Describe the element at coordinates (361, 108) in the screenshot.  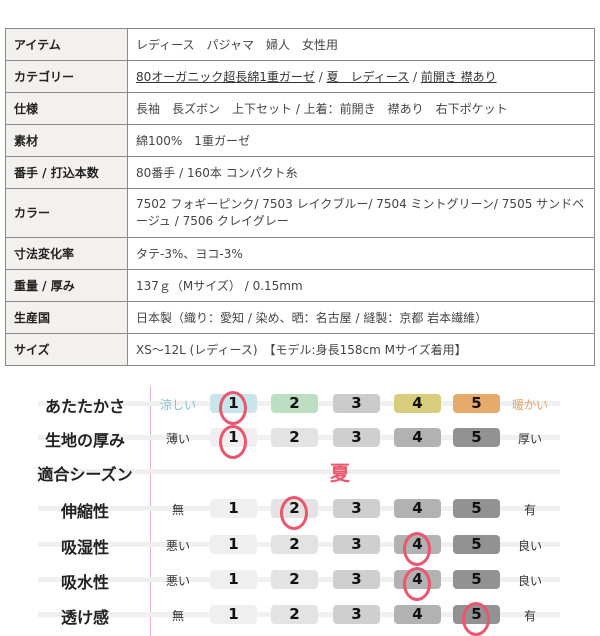
I see `spec-value: 長袖 長ズボン 上下セット / 上着：前開き 襟あり 右下ポケット` at that location.